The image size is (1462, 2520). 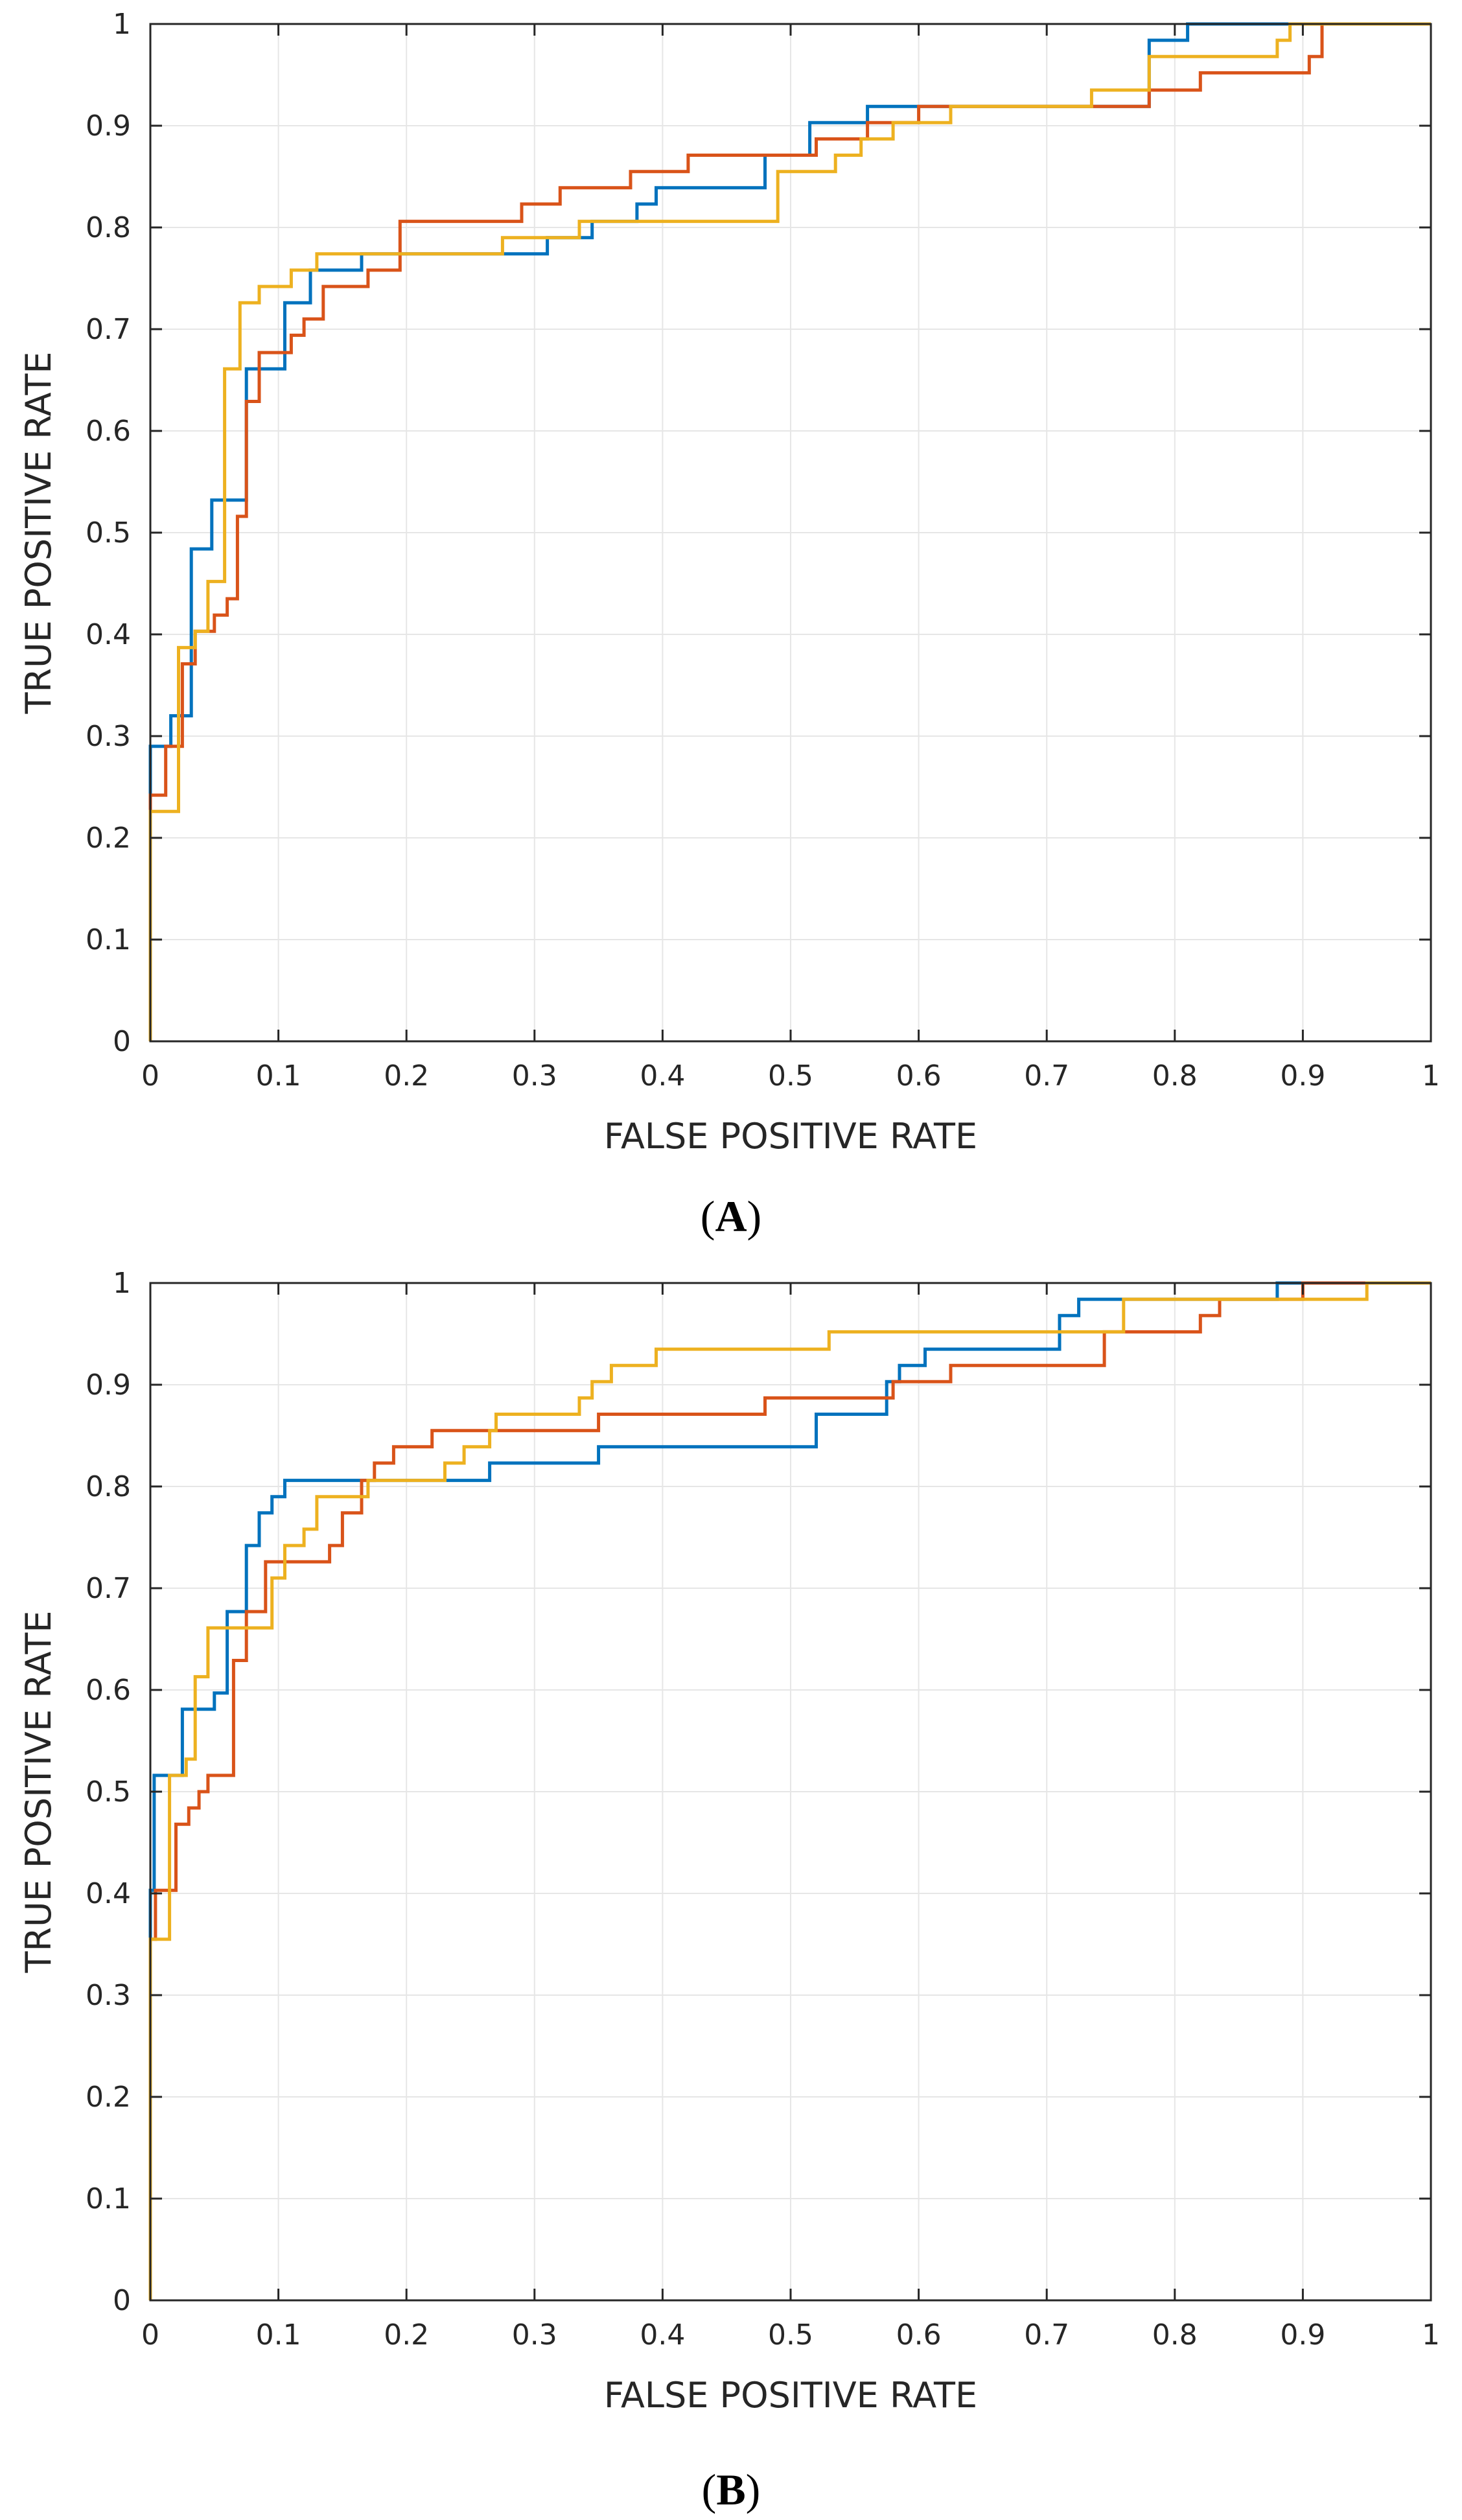 I want to click on panel-label-b: B, so click(x=730, y=2489).